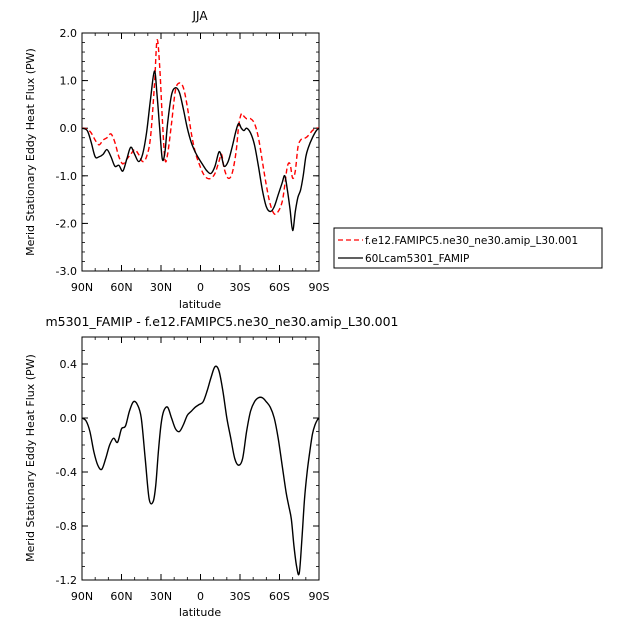 This screenshot has width=626, height=626. I want to click on legend-box, so click(468, 248).